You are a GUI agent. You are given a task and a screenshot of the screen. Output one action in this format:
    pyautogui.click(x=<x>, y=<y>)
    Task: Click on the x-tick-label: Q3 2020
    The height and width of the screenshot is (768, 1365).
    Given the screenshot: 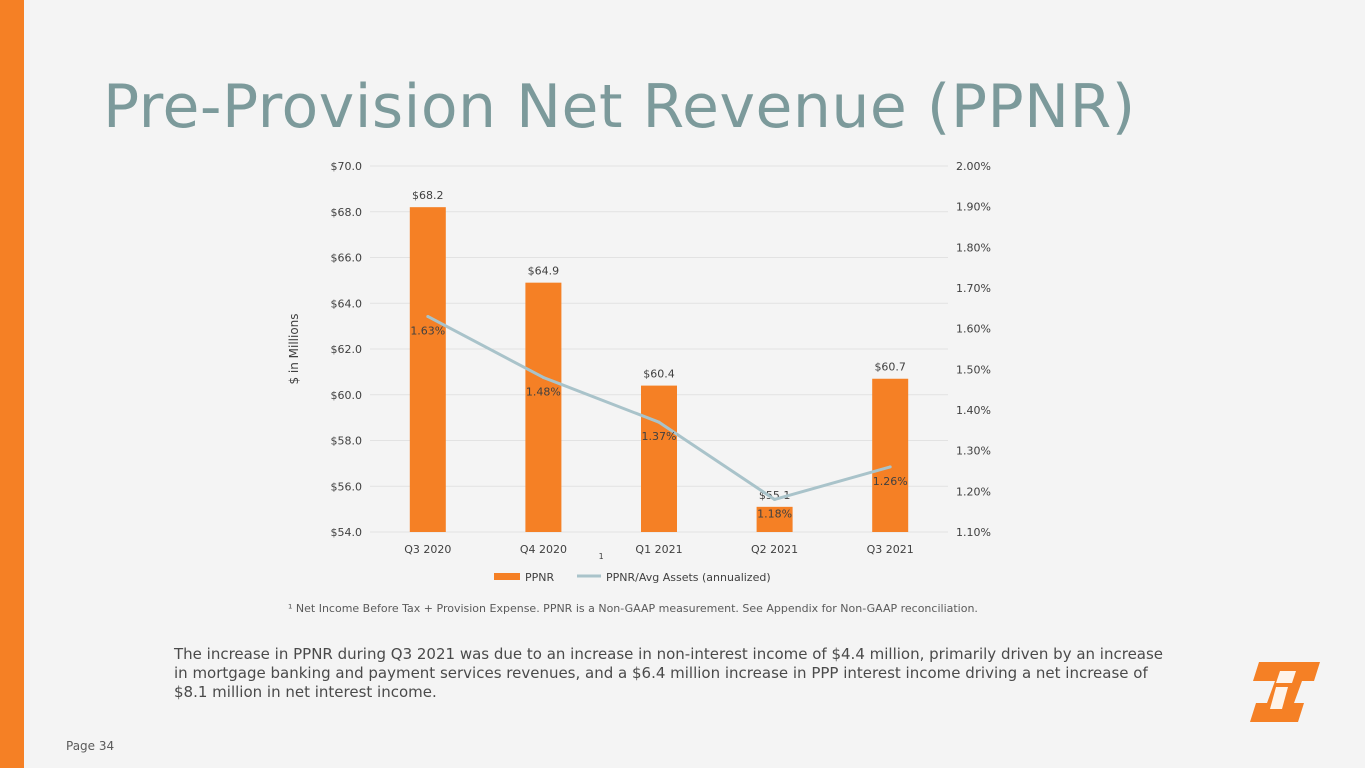 What is the action you would take?
    pyautogui.click(x=427, y=549)
    